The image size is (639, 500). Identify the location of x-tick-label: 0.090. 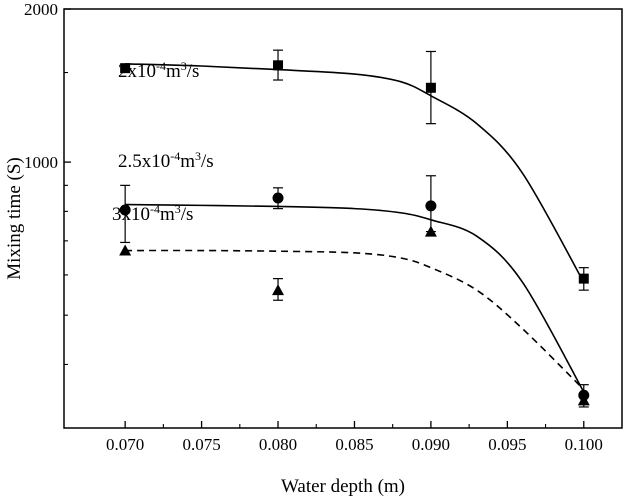
(431, 444).